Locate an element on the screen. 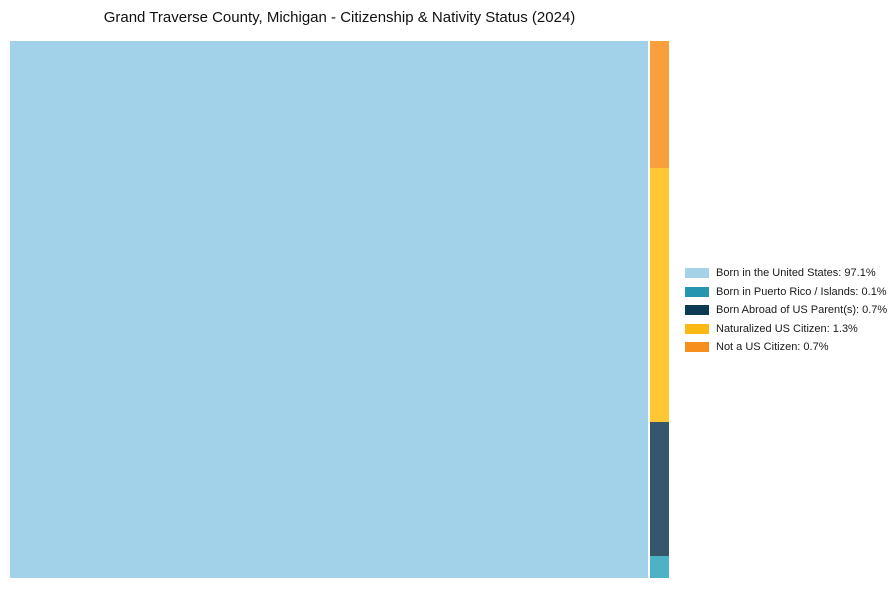 Image resolution: width=889 pixels, height=590 pixels. legend-label-born-abroad: Born Abroad of US Parent(s): 0.7% is located at coordinates (802, 310).